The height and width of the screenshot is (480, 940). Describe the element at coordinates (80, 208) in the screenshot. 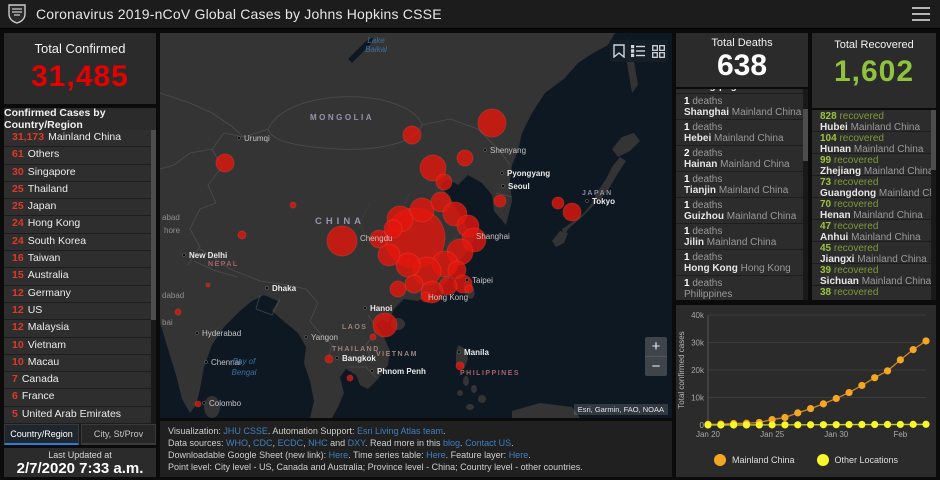

I see `country-row: 25 Japan` at that location.